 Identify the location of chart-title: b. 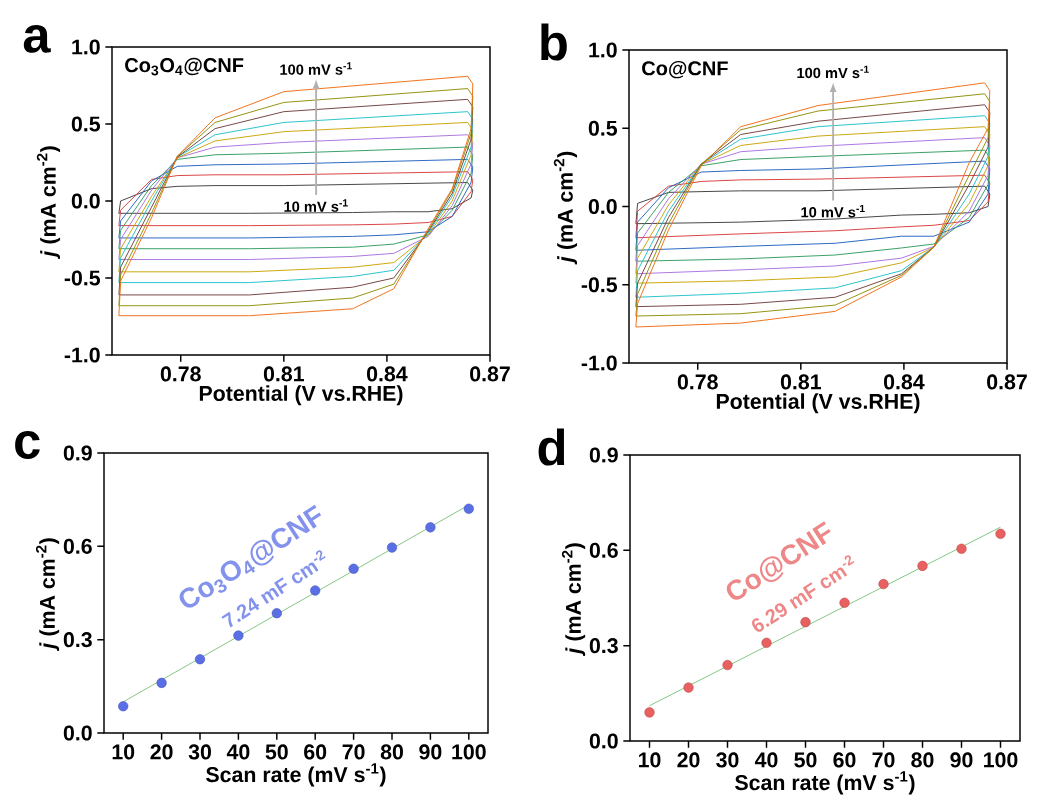
(554, 42).